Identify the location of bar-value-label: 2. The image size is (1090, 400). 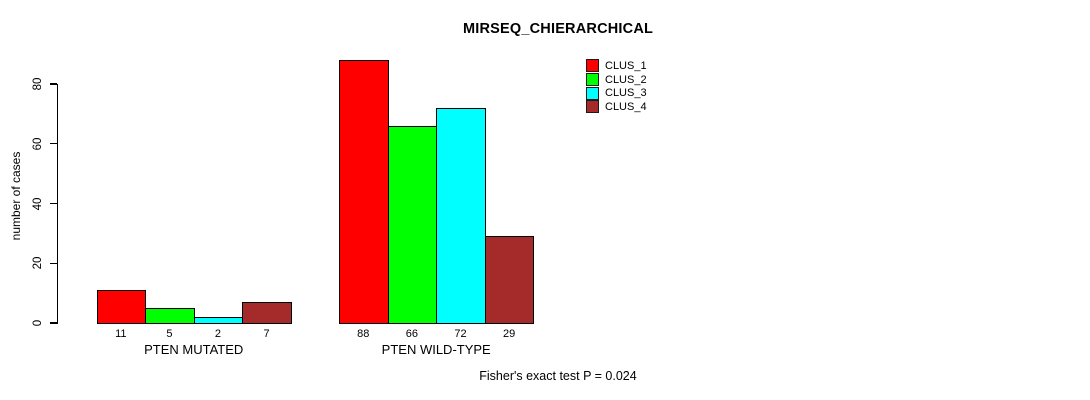
(218, 334).